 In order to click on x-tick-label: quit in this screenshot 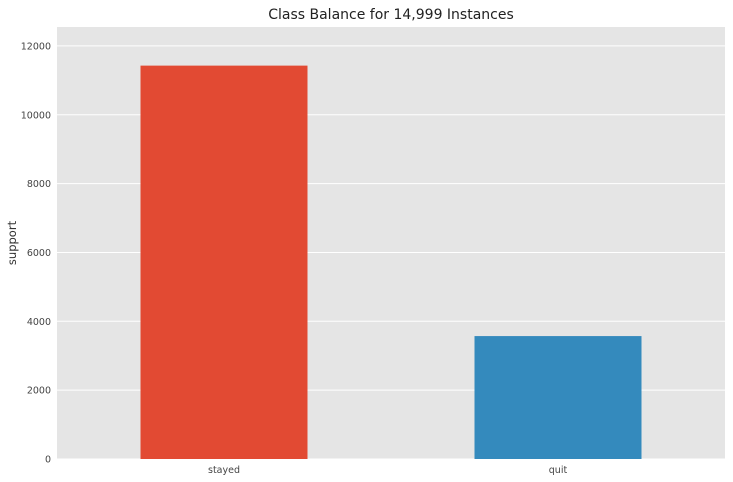, I will do `click(558, 470)`.